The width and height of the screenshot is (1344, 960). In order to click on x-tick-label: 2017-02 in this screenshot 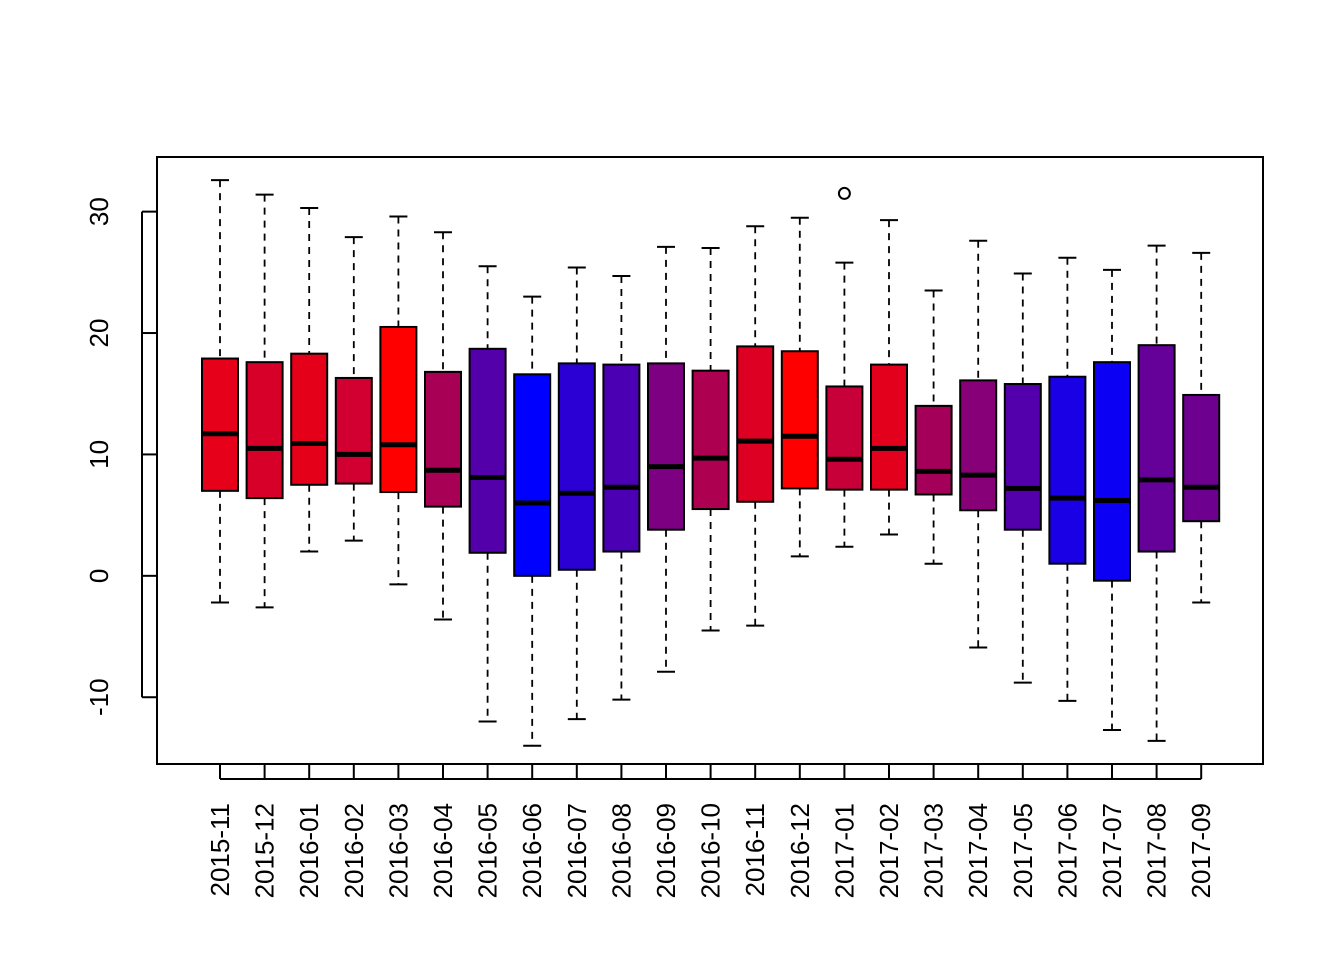, I will do `click(889, 850)`.